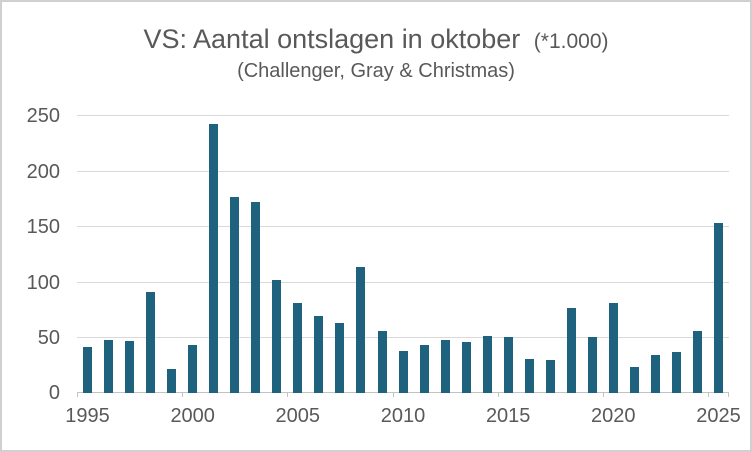  What do you see at coordinates (172, 381) in the screenshot?
I see `bar-1999` at bounding box center [172, 381].